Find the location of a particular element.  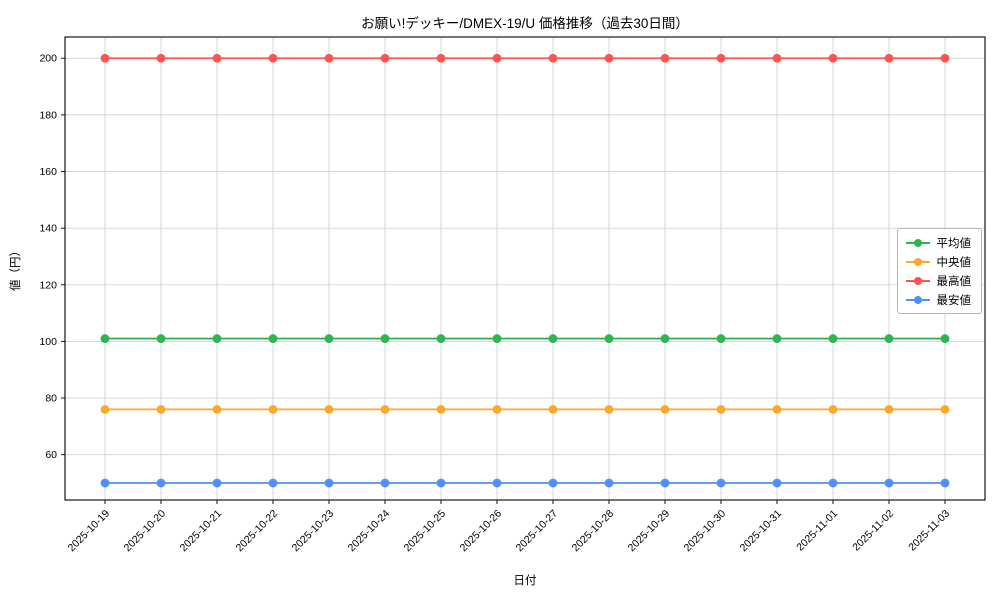

svg-text: 2025-10-23 is located at coordinates (313, 531).